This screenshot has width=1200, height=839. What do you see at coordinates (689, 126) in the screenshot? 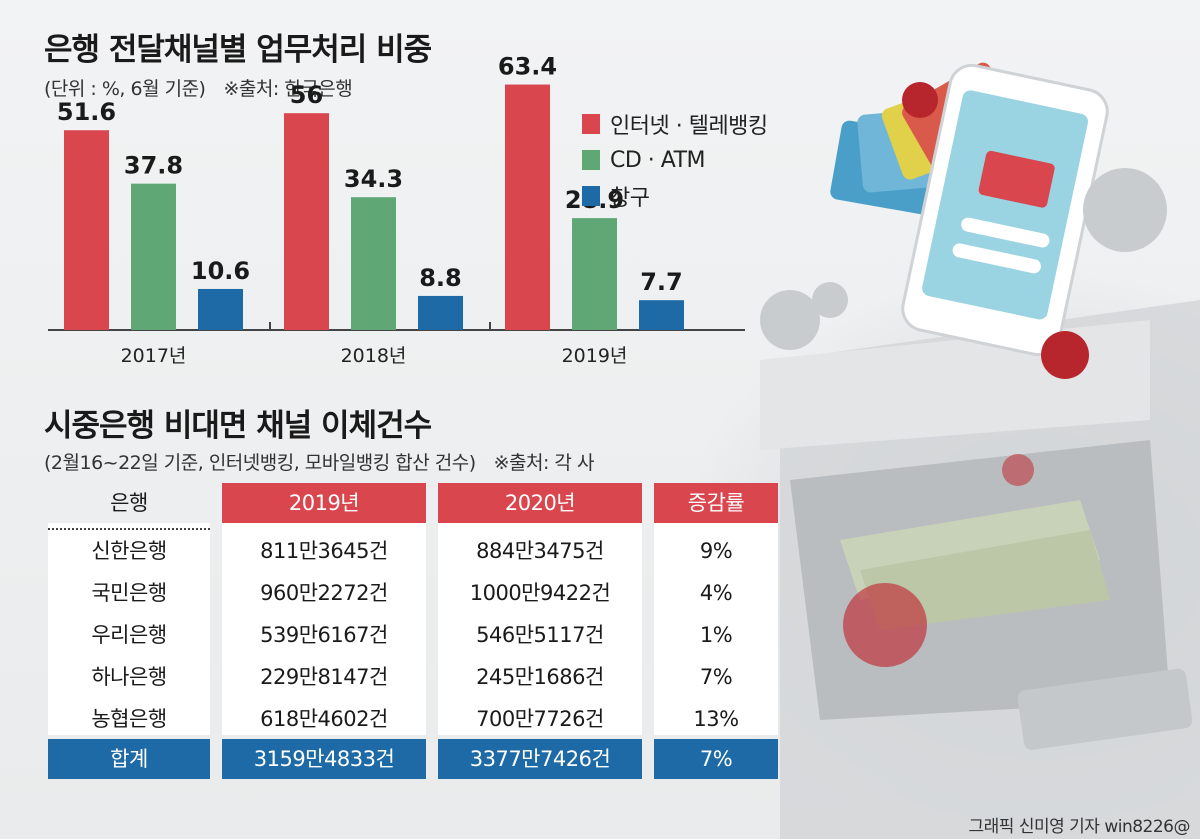
I see `legend-label-internet: 인터넷 · 텔레뱅킹` at bounding box center [689, 126].